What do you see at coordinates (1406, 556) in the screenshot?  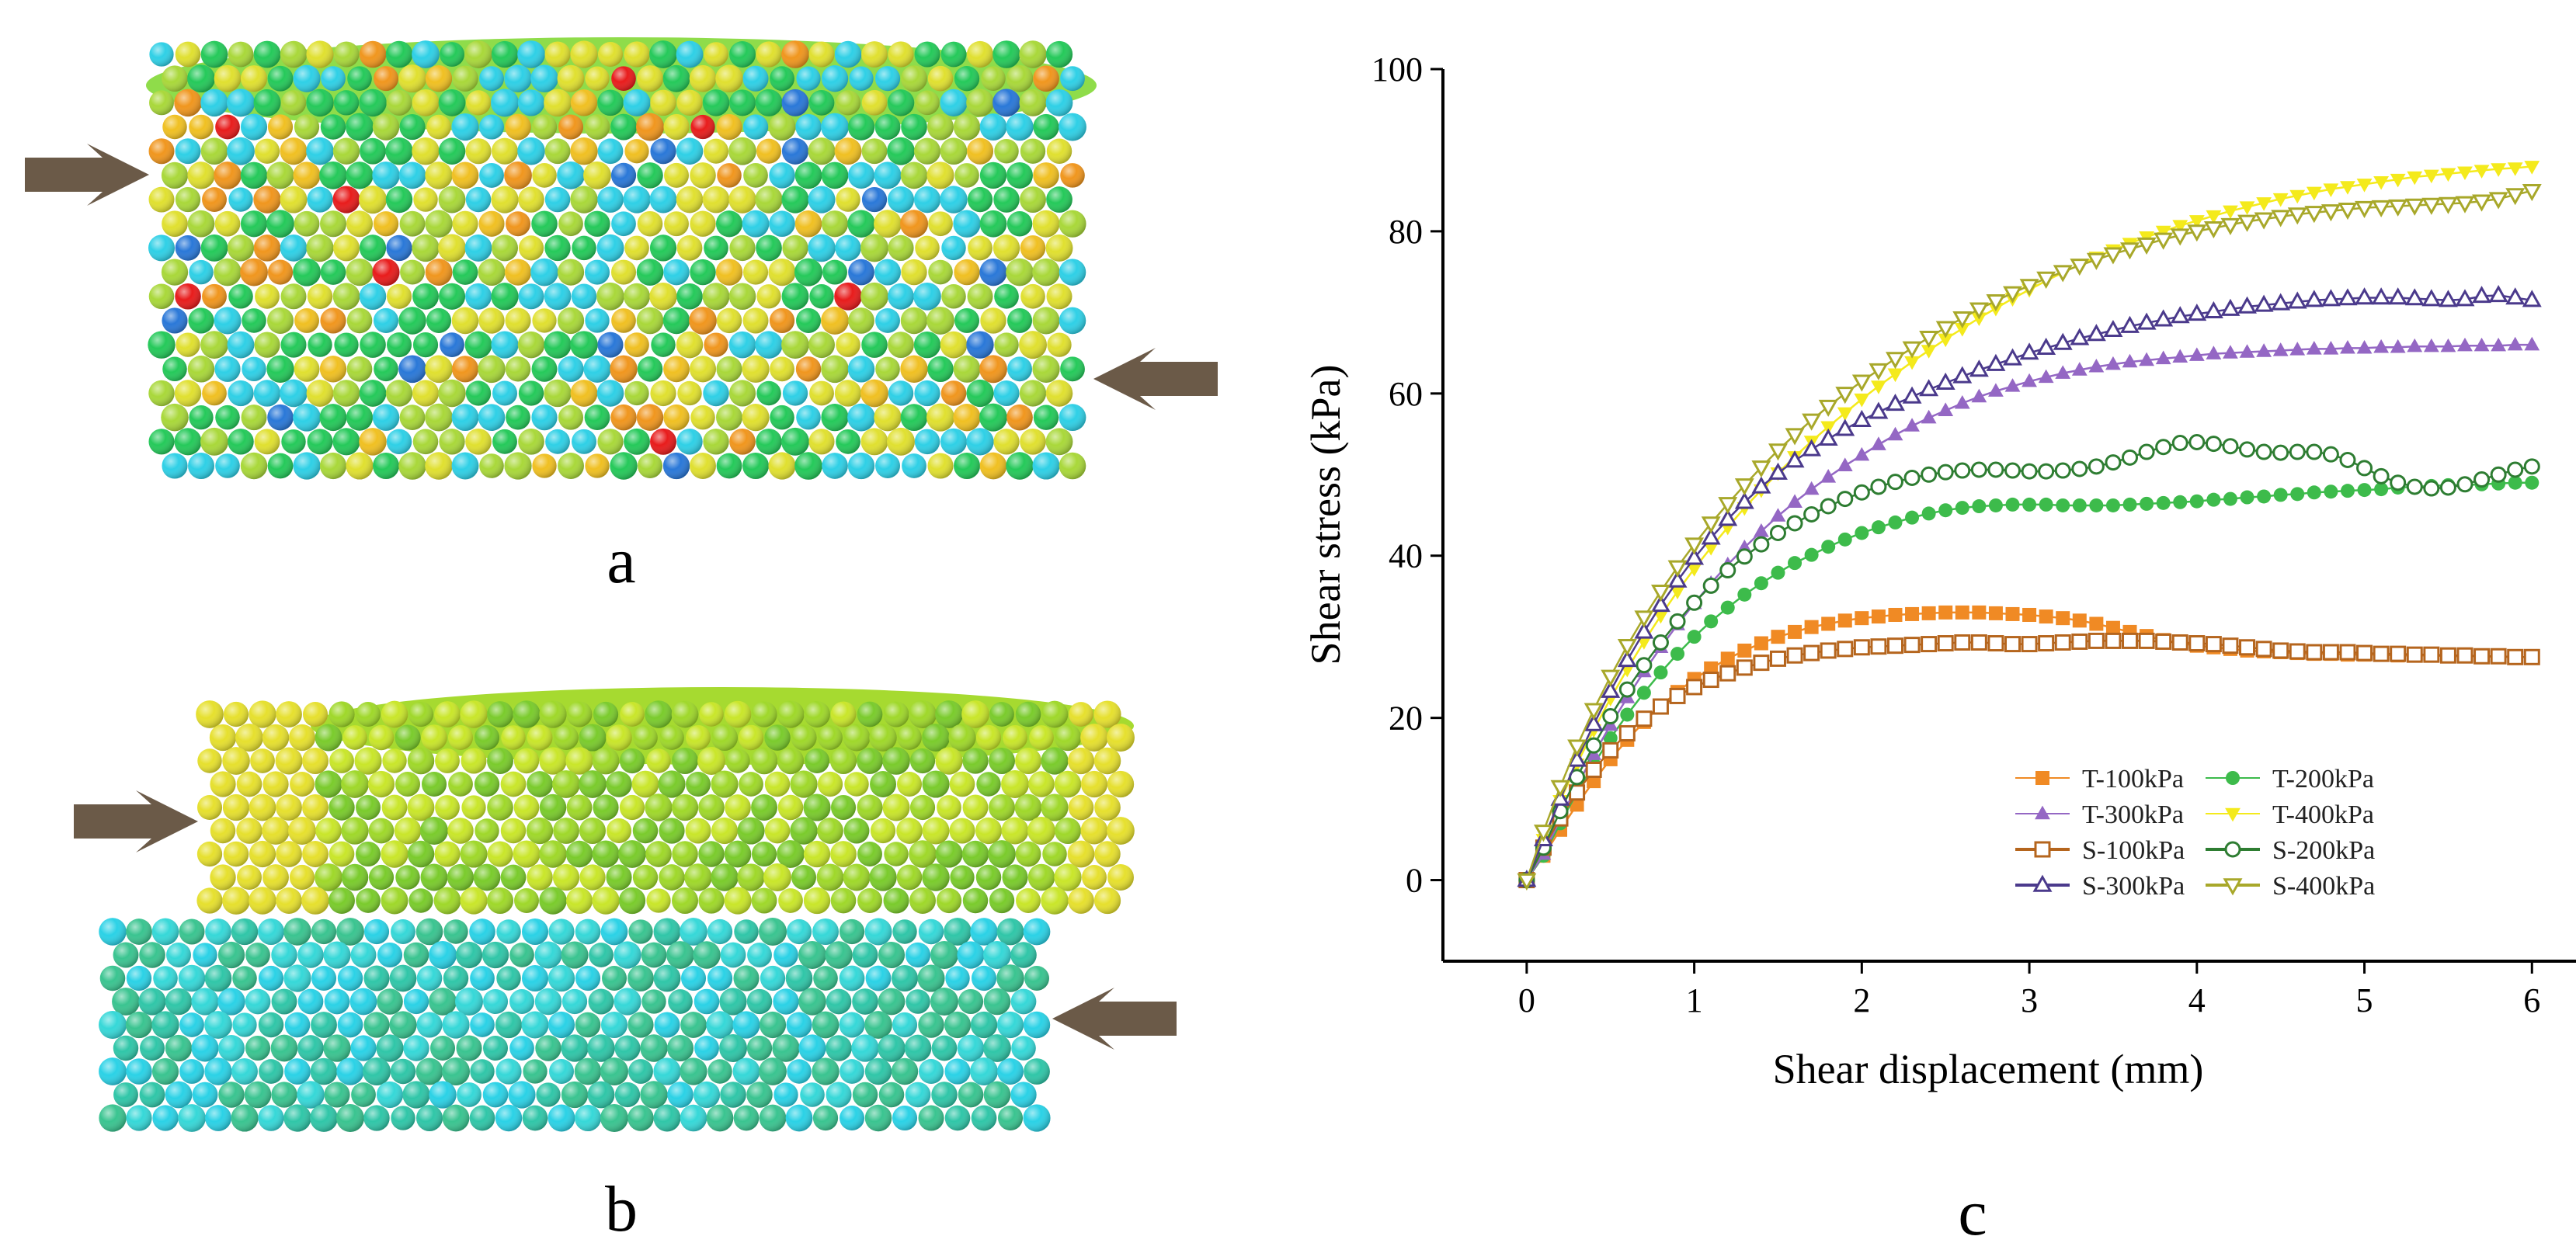 I see `y-tick-label: 40` at bounding box center [1406, 556].